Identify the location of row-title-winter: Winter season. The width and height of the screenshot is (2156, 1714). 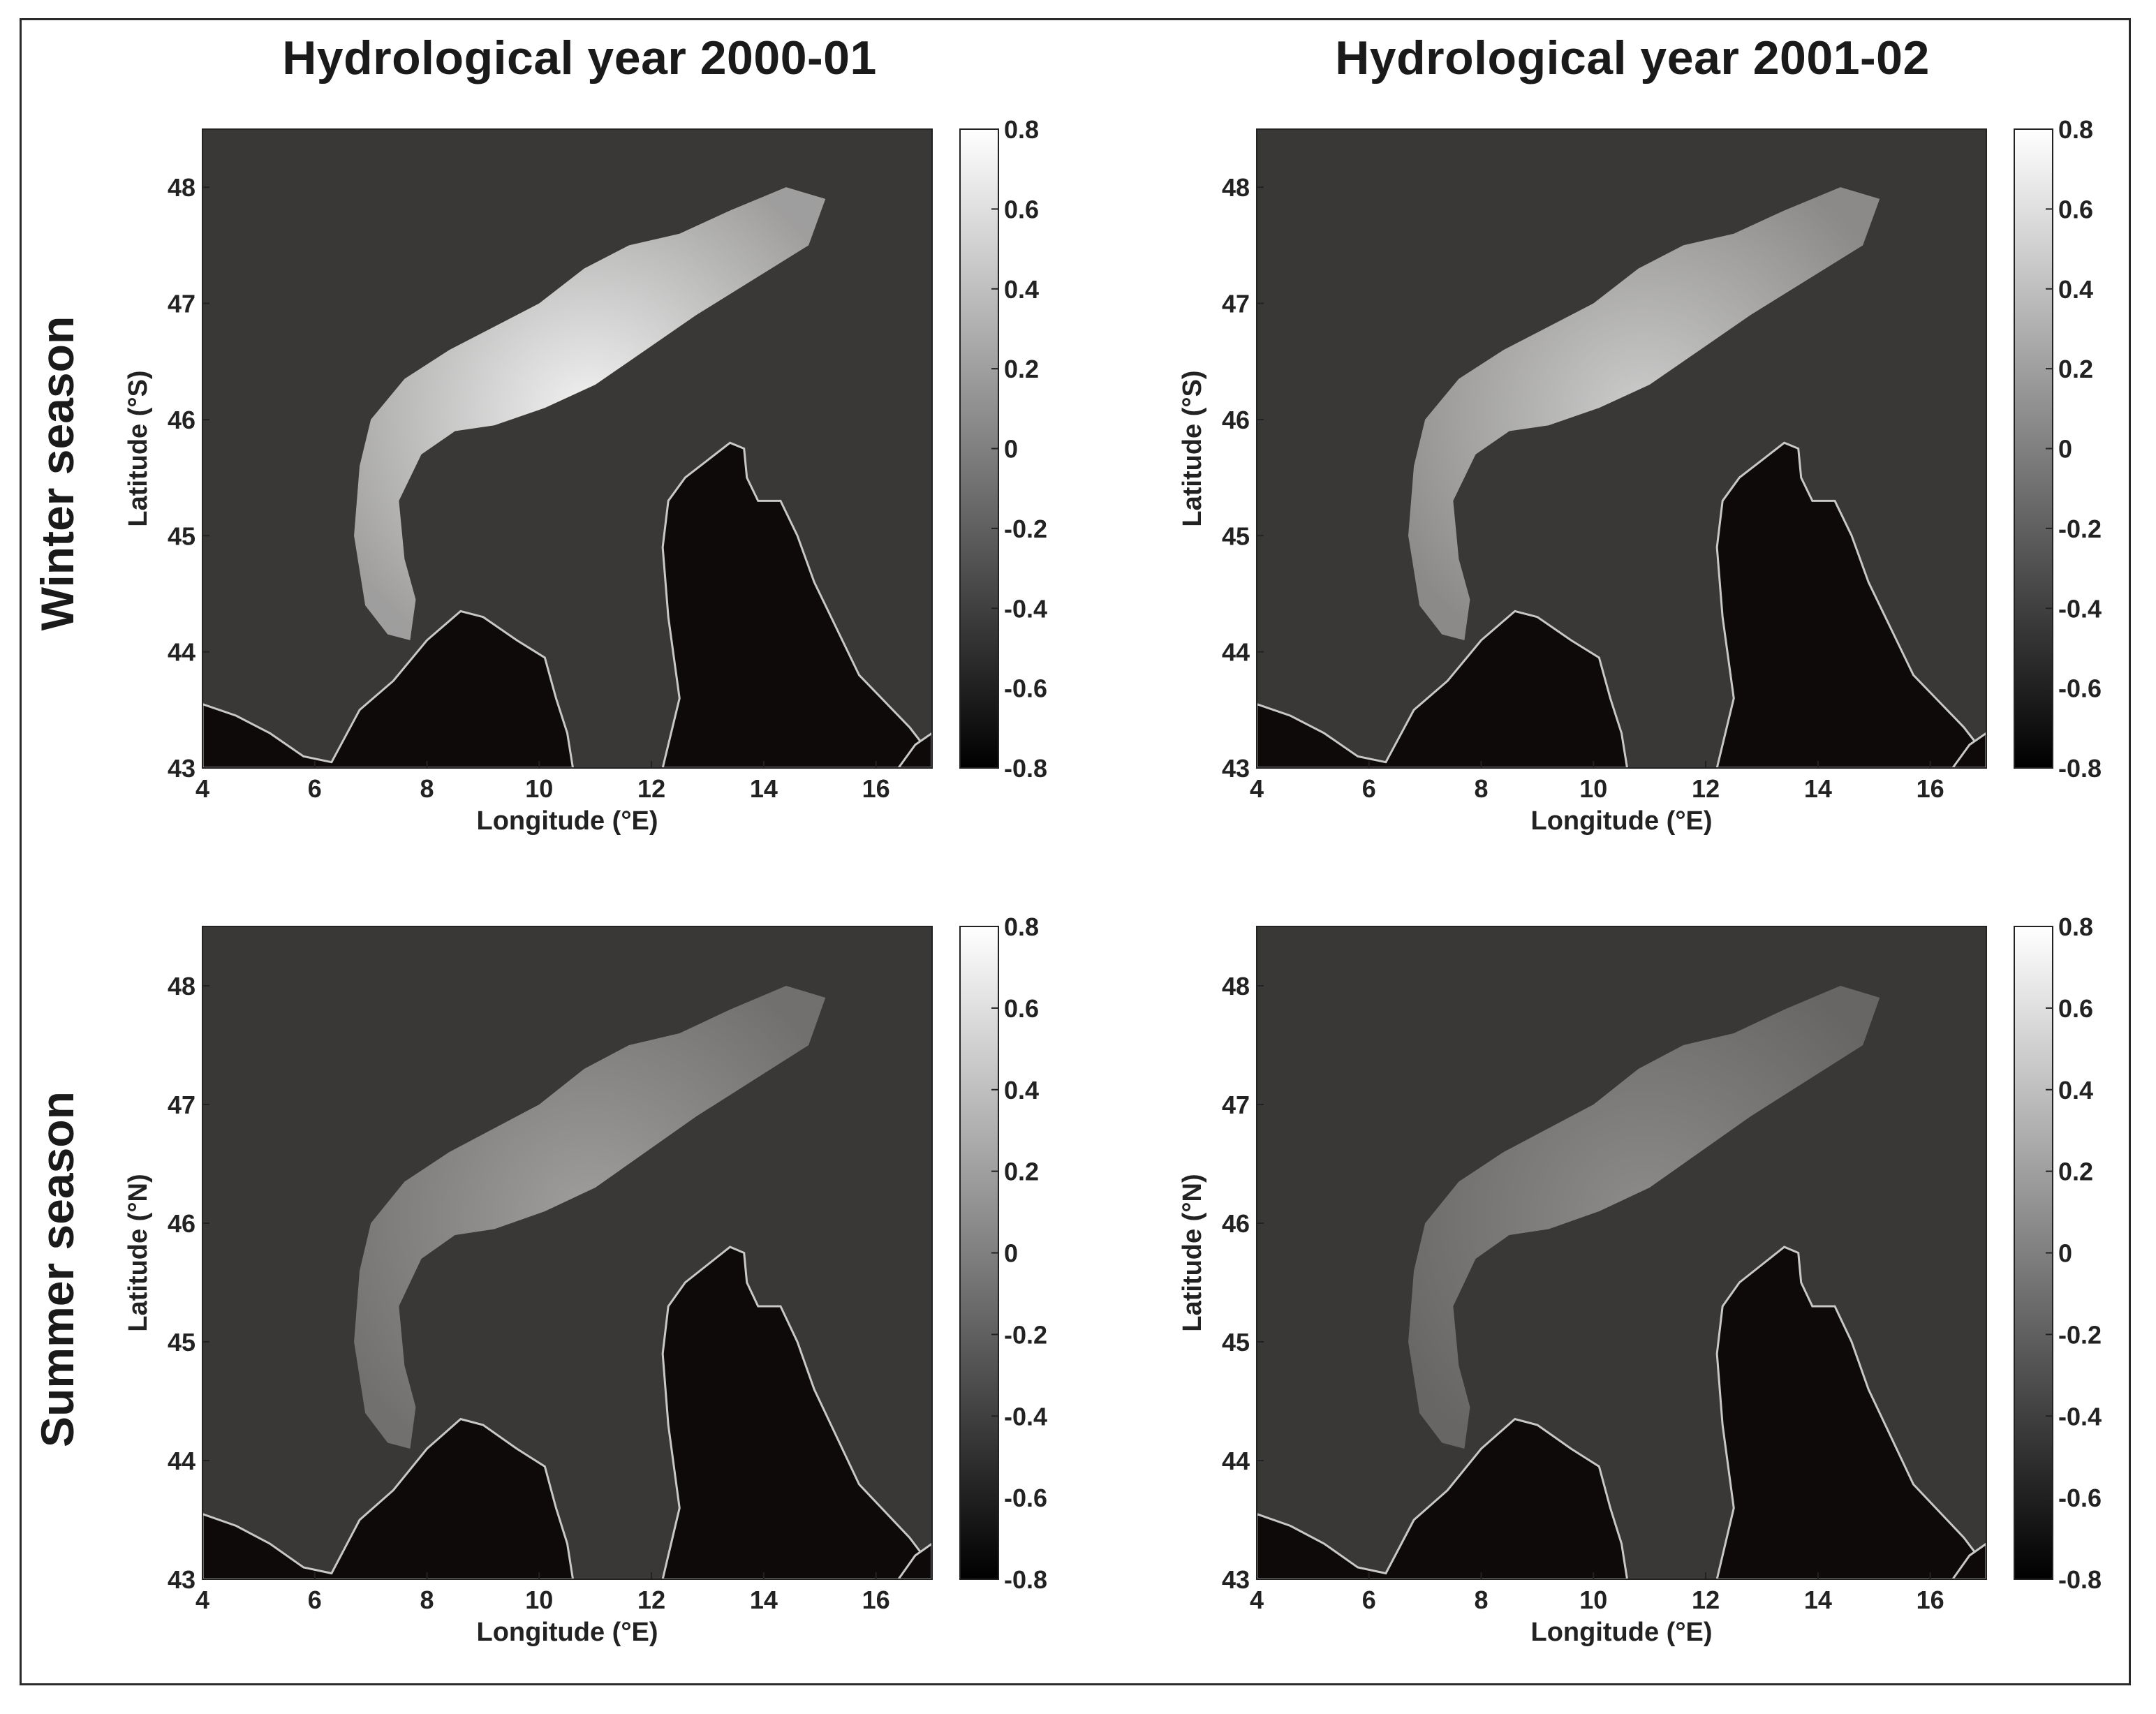
(57, 473).